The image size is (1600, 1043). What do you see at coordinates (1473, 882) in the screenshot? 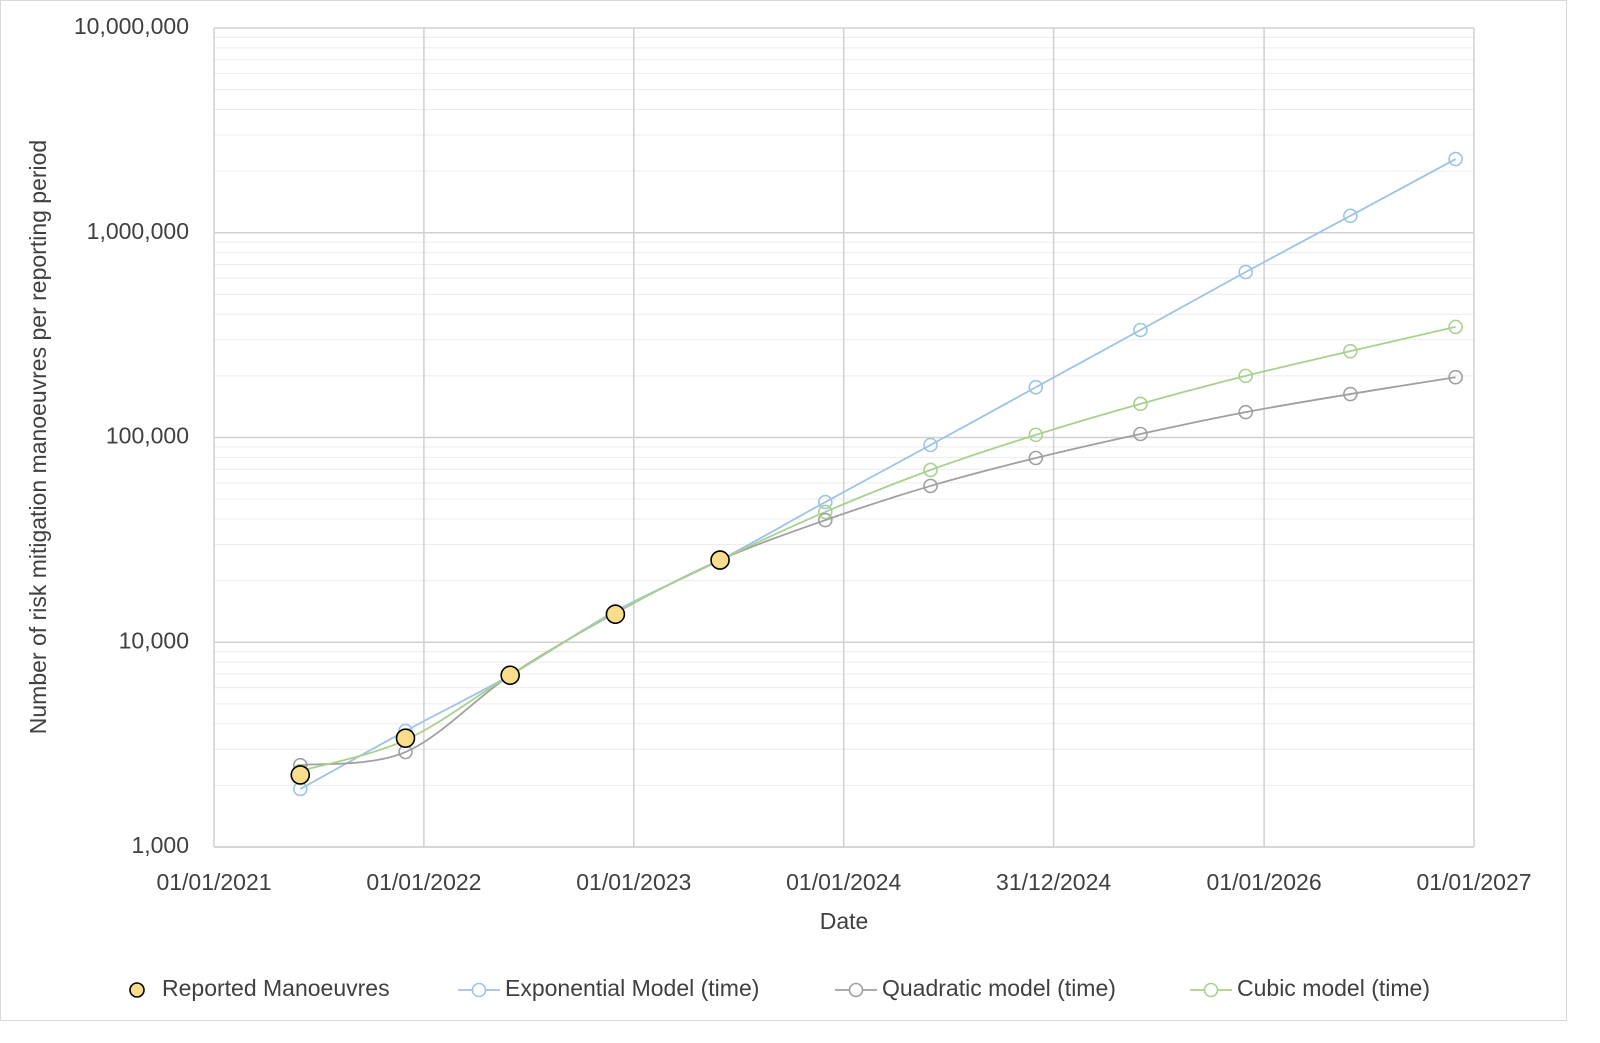
I see `x-tick-label: 01/01/2027` at bounding box center [1473, 882].